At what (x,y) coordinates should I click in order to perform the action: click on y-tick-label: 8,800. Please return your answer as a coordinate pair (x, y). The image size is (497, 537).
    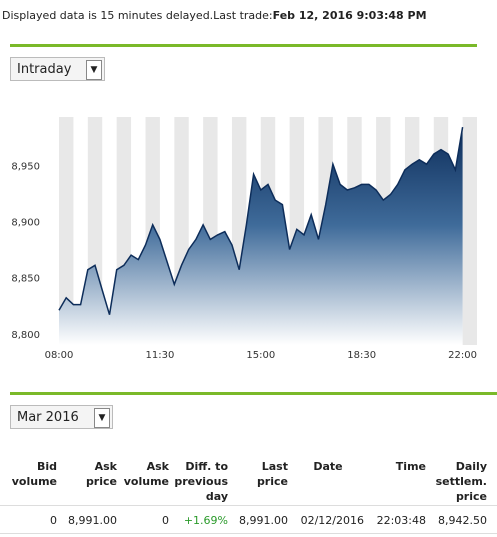
    Looking at the image, I should click on (25, 335).